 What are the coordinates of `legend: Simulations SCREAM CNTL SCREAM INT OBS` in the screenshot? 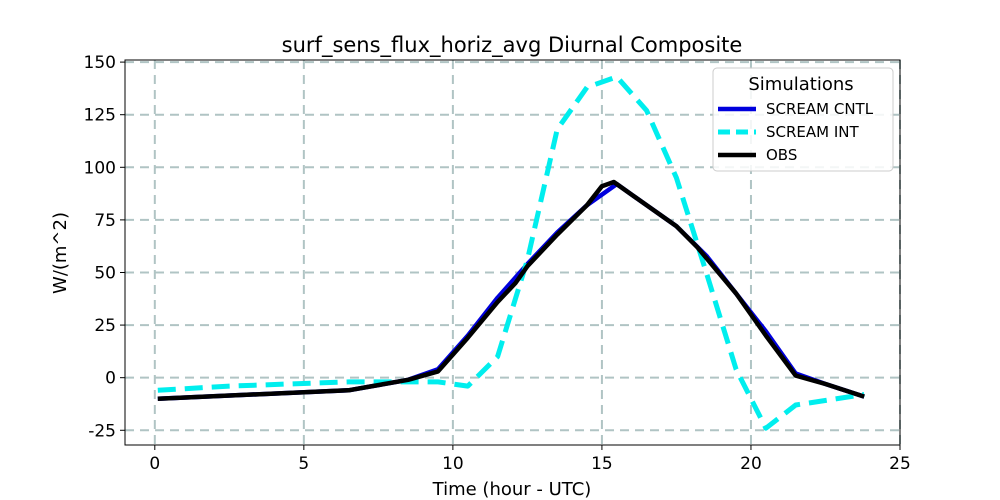 It's located at (803, 119).